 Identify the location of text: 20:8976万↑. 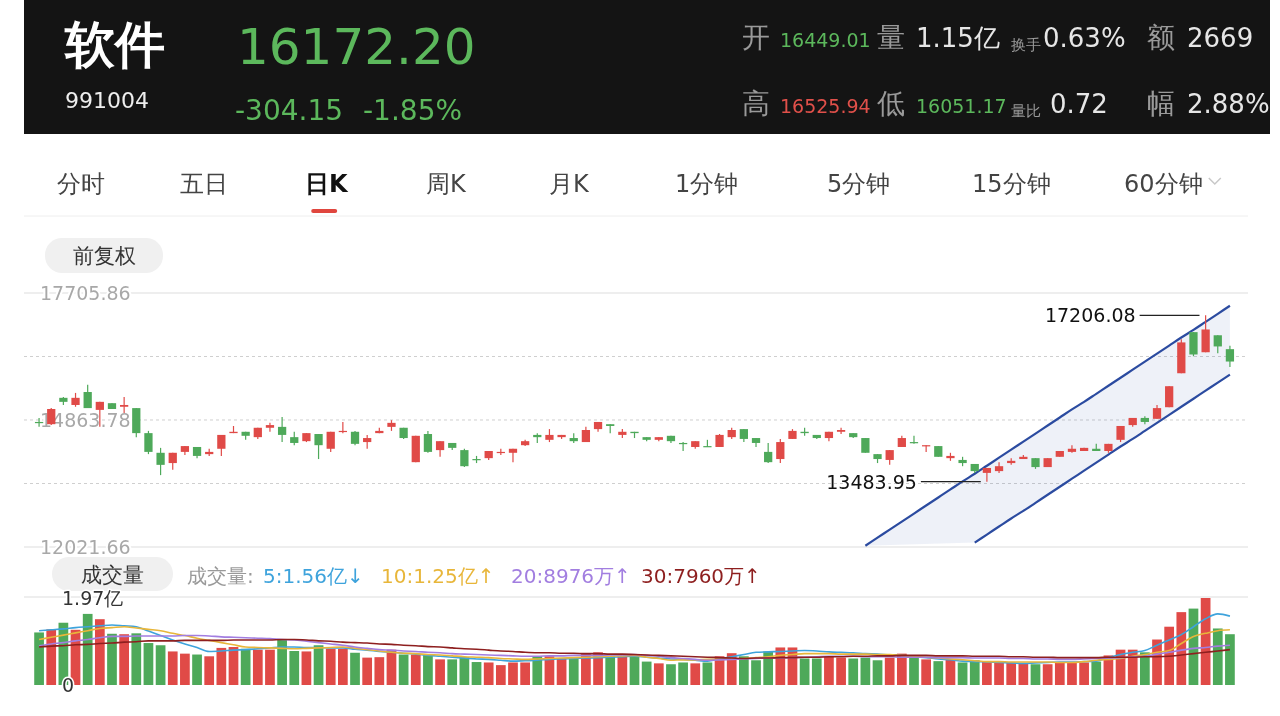
(571, 576).